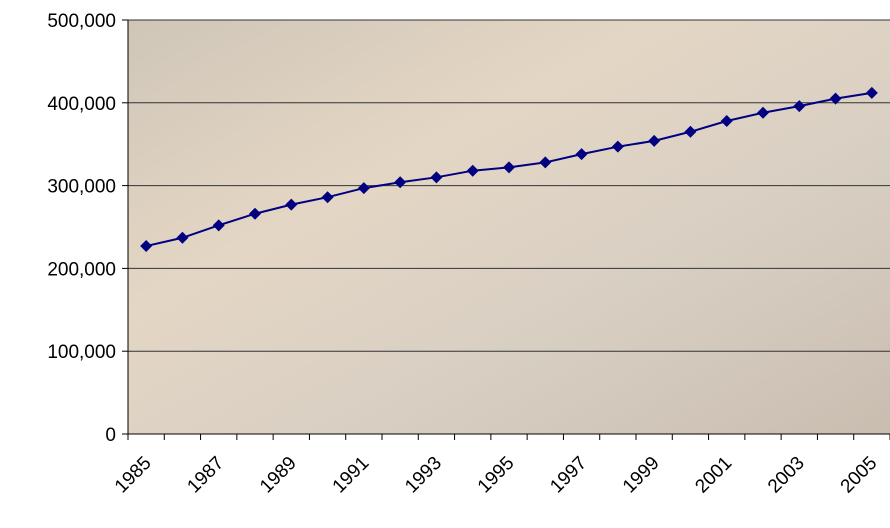  What do you see at coordinates (641, 475) in the screenshot?
I see `x-tick-label: 1999` at bounding box center [641, 475].